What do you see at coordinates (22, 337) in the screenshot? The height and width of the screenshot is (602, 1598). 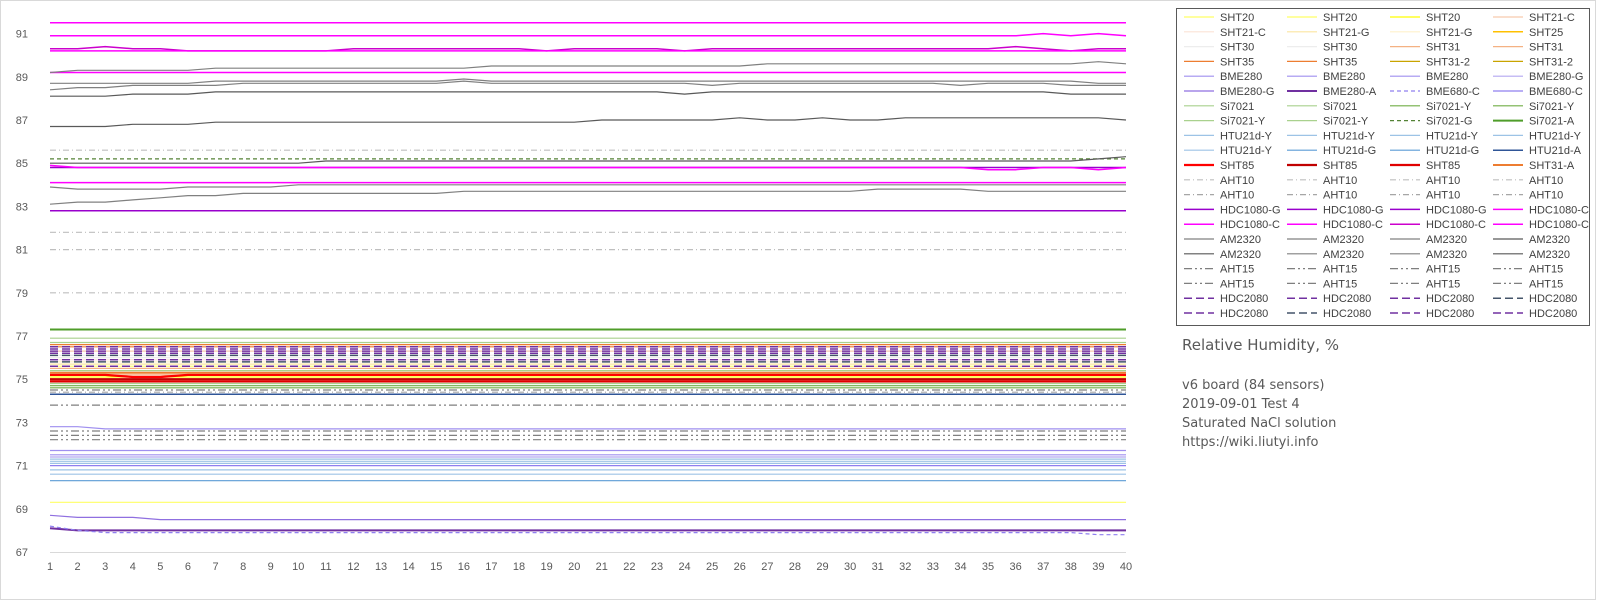 I see `y-tick-label: 77` at bounding box center [22, 337].